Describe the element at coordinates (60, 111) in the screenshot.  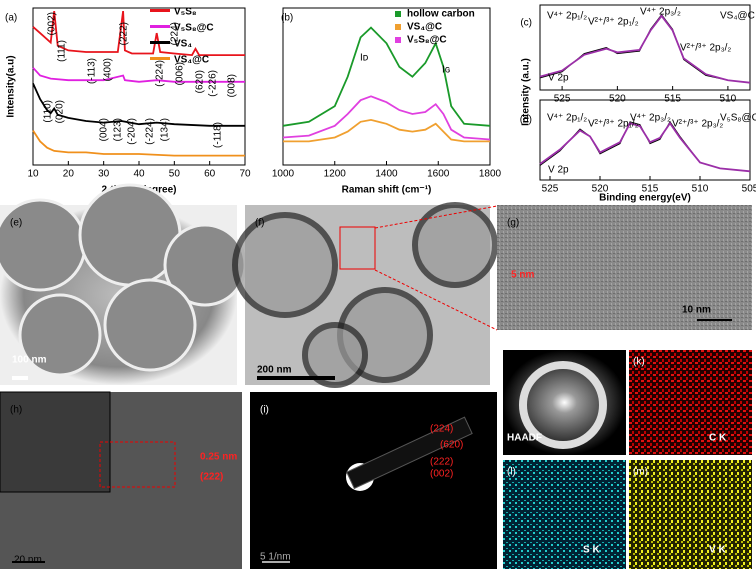
I see `annotation: (020)` at that location.